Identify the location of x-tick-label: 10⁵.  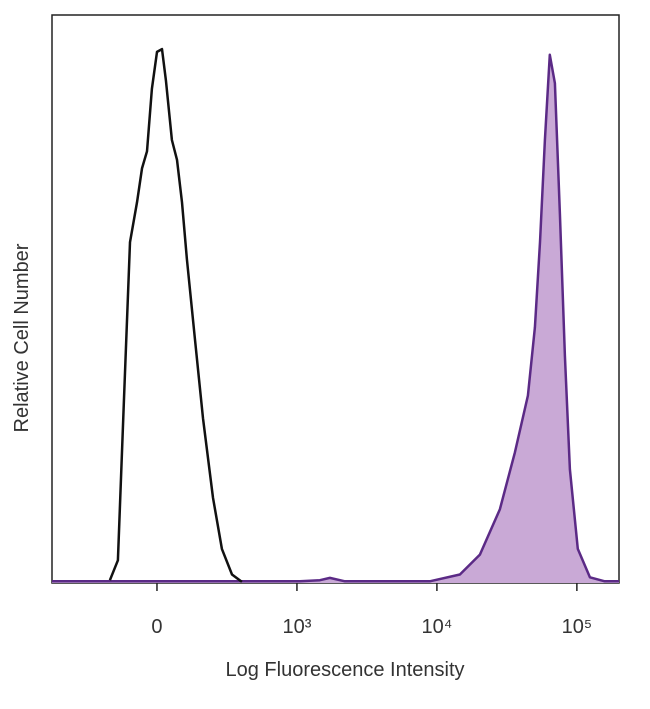
(577, 627).